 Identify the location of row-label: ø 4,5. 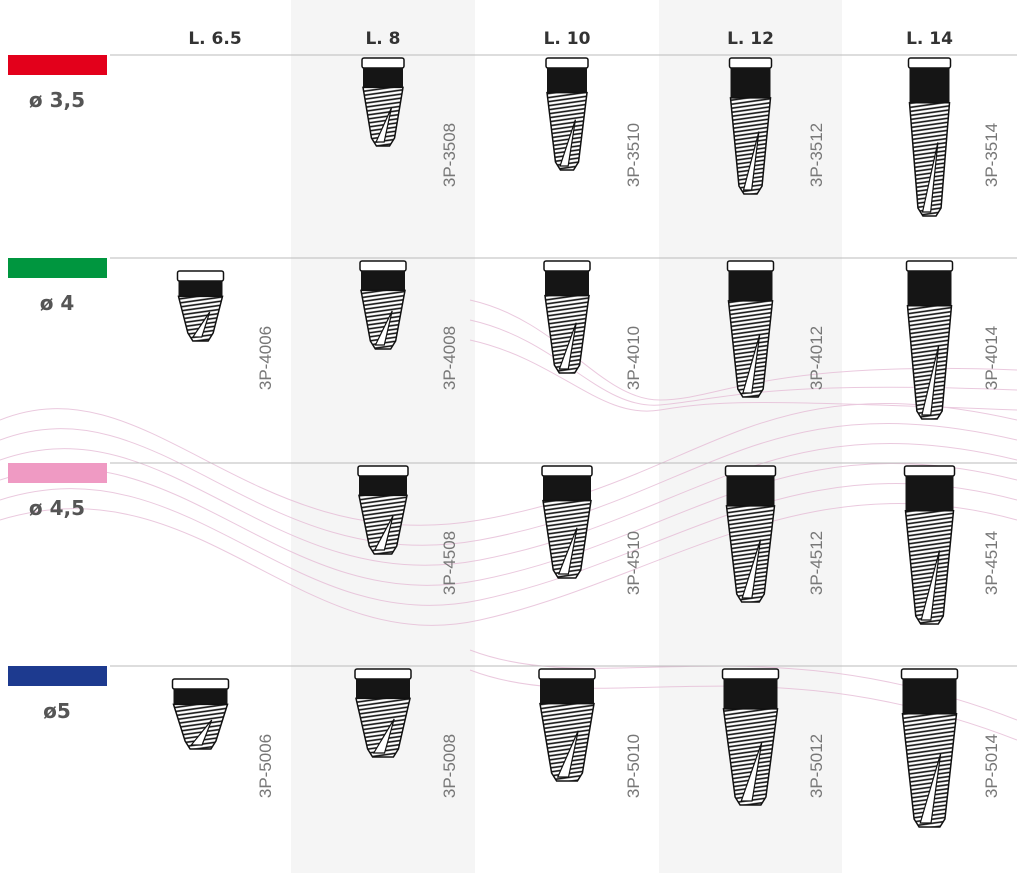
(57, 508).